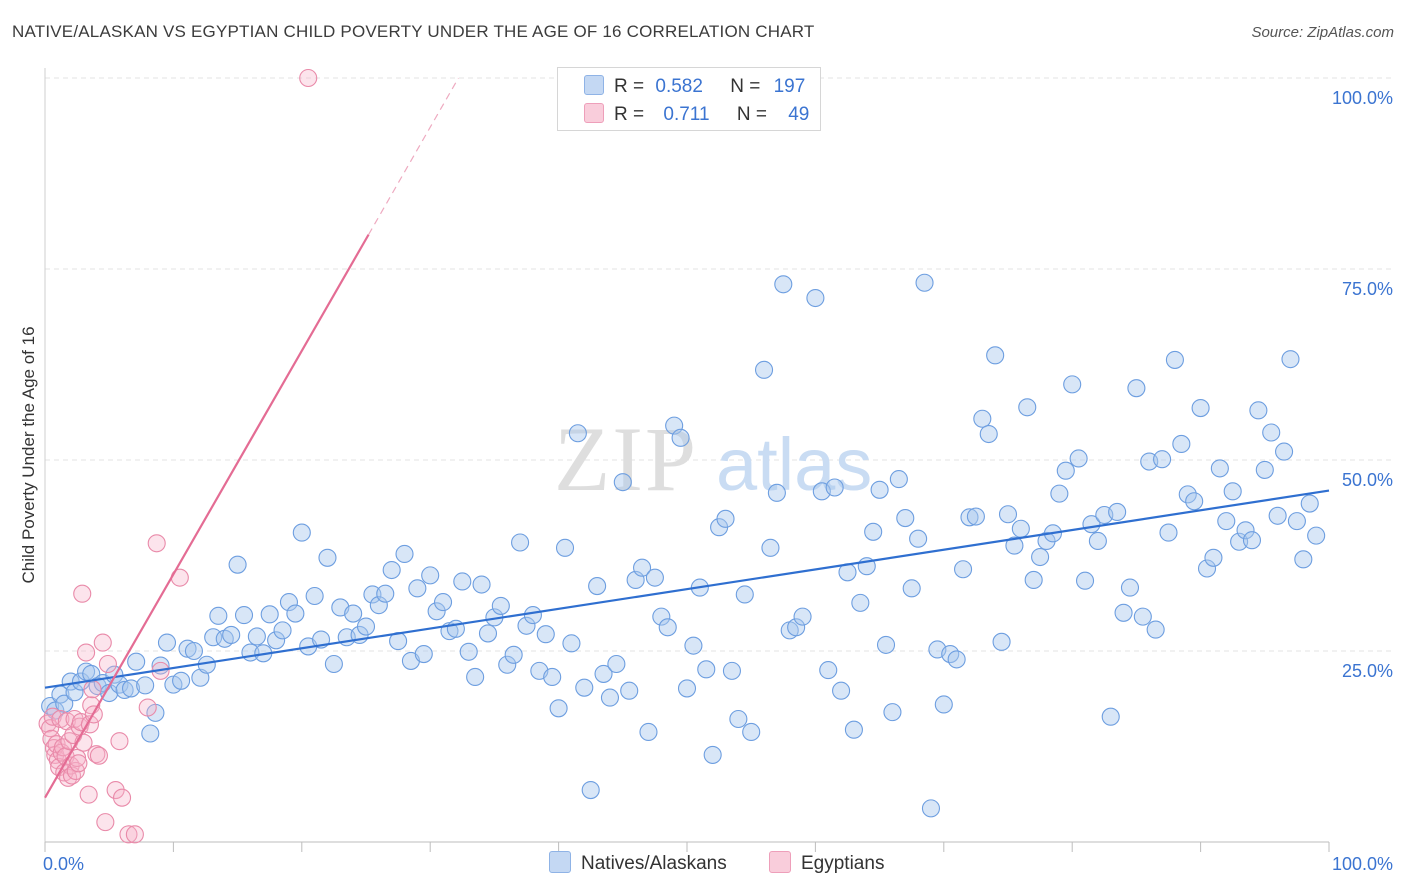 The height and width of the screenshot is (892, 1406). Describe the element at coordinates (629, 114) in the screenshot. I see `legend-r-label: R =` at that location.